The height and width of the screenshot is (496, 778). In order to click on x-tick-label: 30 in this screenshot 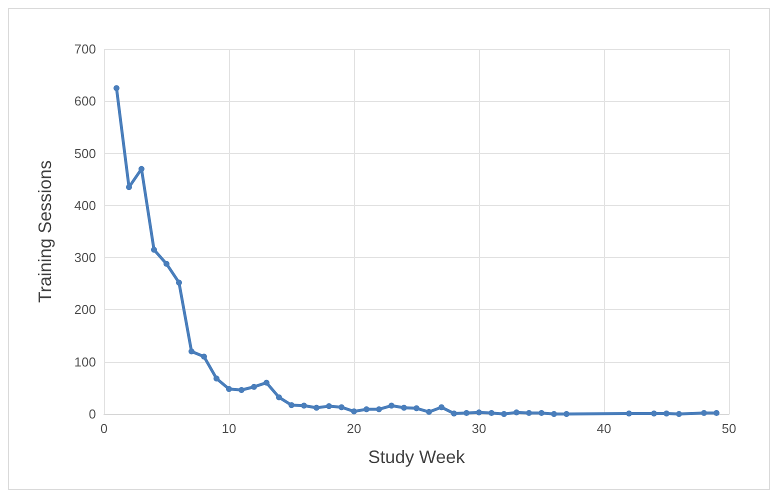, I will do `click(479, 428)`.